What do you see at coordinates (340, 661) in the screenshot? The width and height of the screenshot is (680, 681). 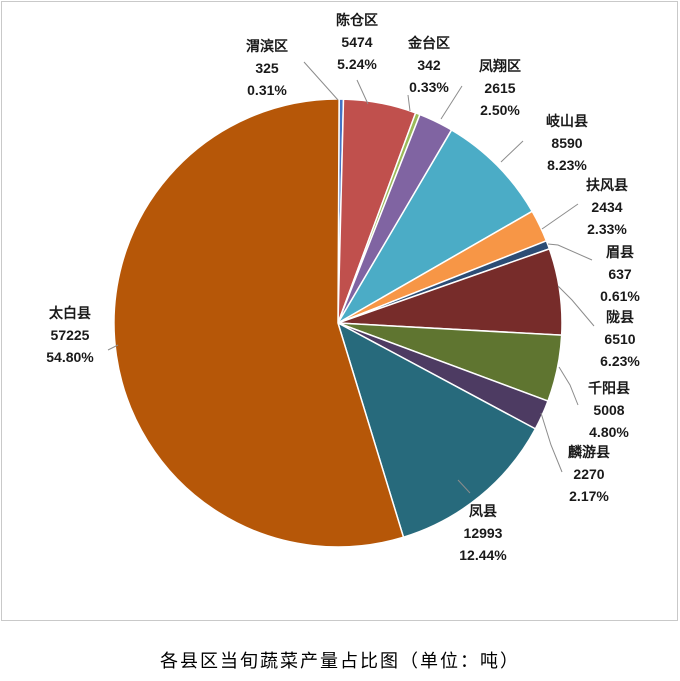 I see `chart-title: 各县区当旬蔬菜产量占比图（单位：吨）` at bounding box center [340, 661].